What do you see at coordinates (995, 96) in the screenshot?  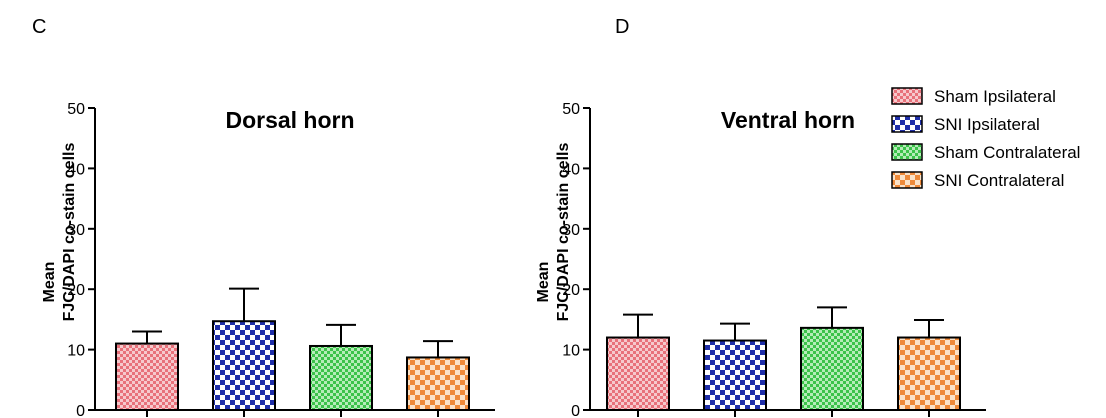 I see `legend-label: Sham Ipsilateral` at bounding box center [995, 96].